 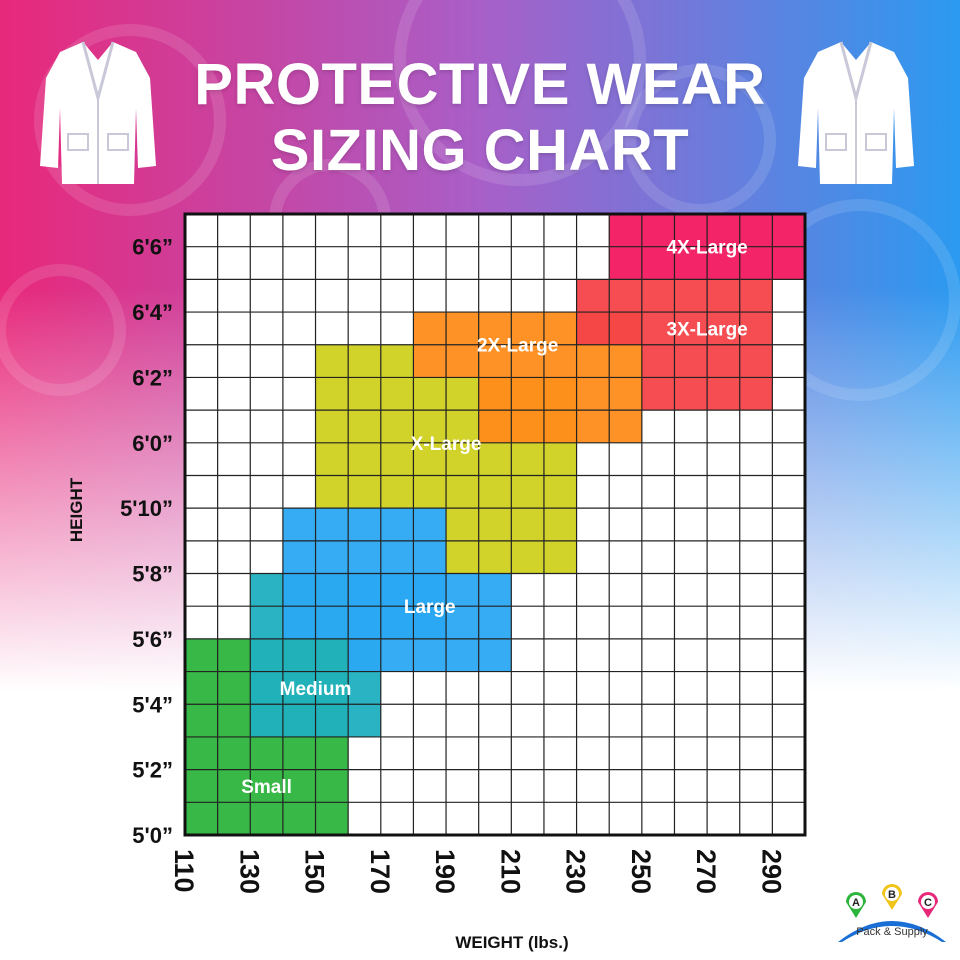 What do you see at coordinates (480, 84) in the screenshot?
I see `title-line-1: PROTECTIVE WEAR` at bounding box center [480, 84].